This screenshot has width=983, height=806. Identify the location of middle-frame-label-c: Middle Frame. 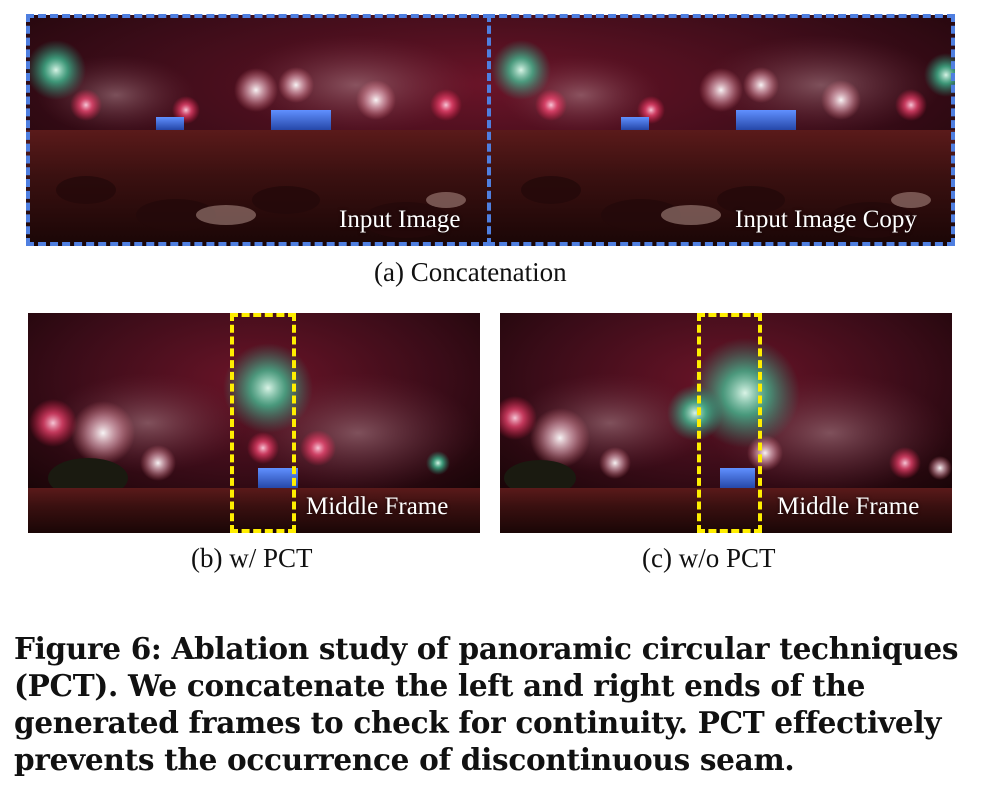
(848, 506).